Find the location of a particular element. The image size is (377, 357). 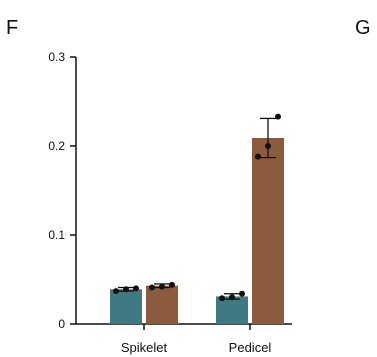

panel-letter-g: G is located at coordinates (363, 28).